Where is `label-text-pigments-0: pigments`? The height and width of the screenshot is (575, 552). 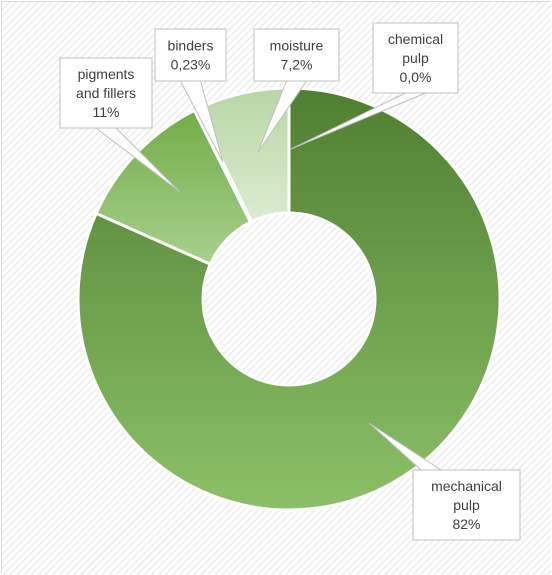
label-text-pigments-0: pigments is located at coordinates (106, 74).